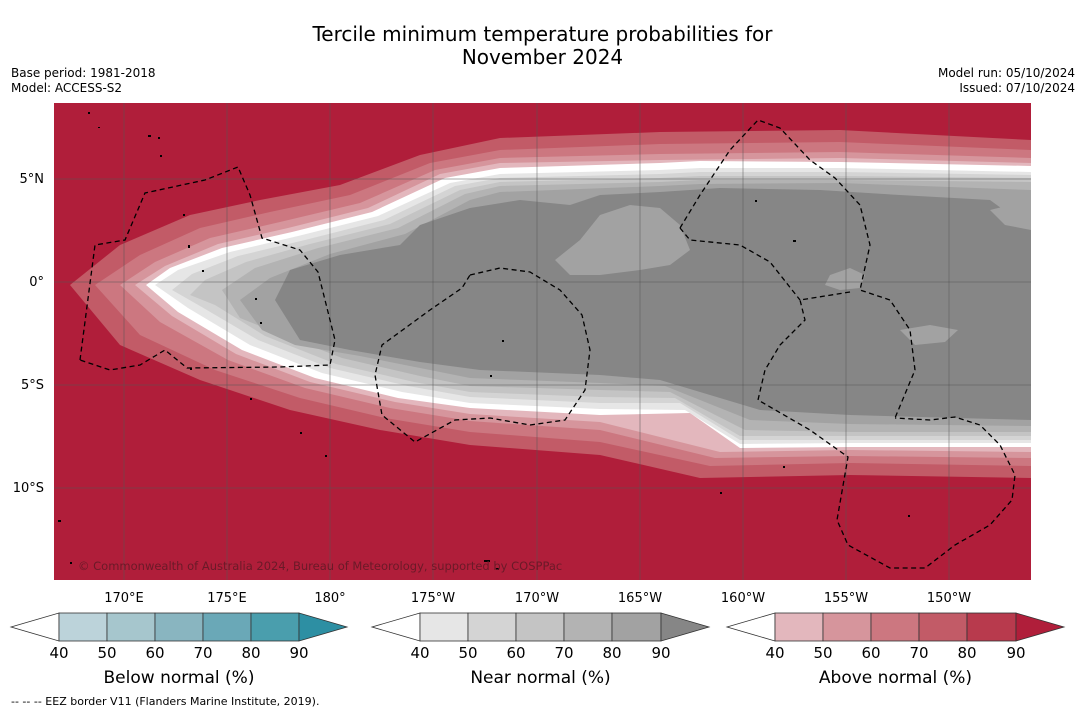 Image resolution: width=1085 pixels, height=713 pixels. I want to click on colorbar-below-tick-80: 80, so click(250, 653).